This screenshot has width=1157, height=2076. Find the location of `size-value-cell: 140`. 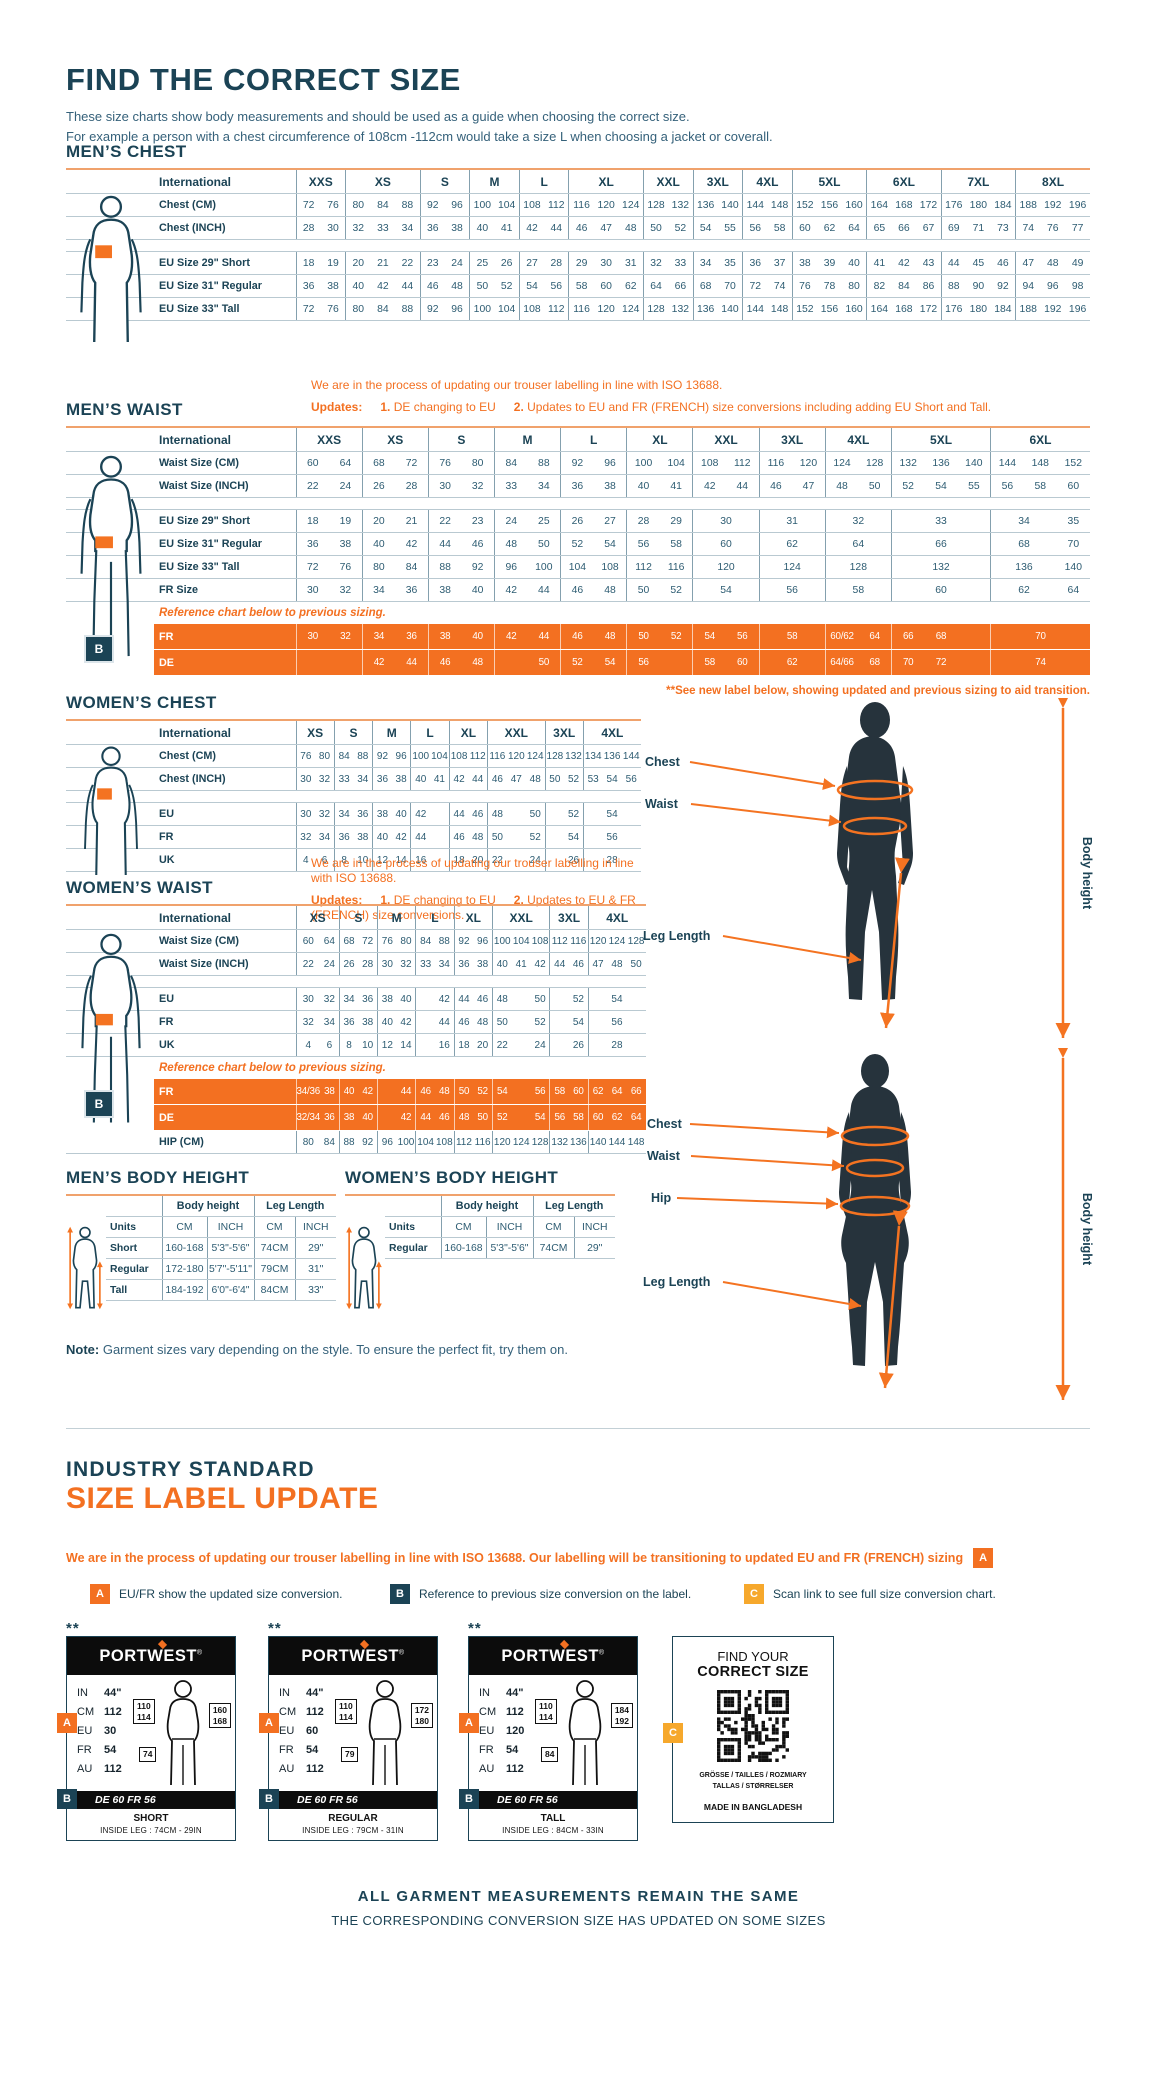

size-value-cell: 140 is located at coordinates (598, 1142).